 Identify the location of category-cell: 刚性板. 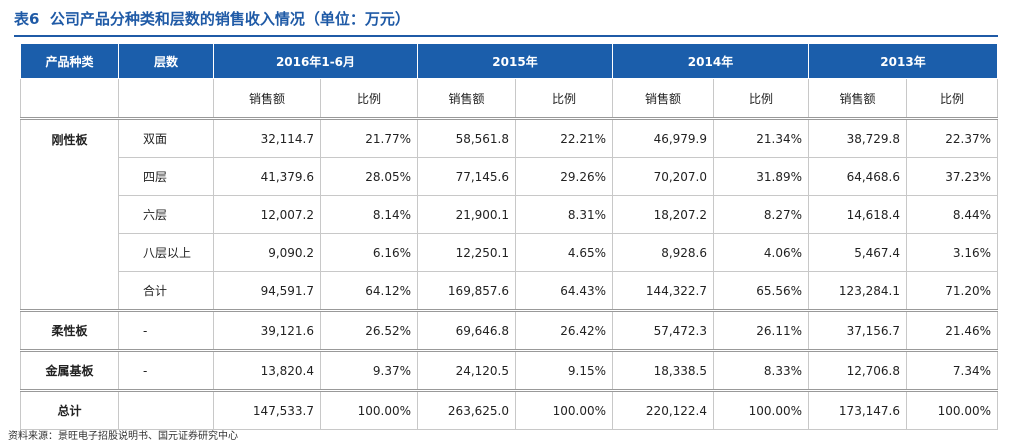
(69, 214).